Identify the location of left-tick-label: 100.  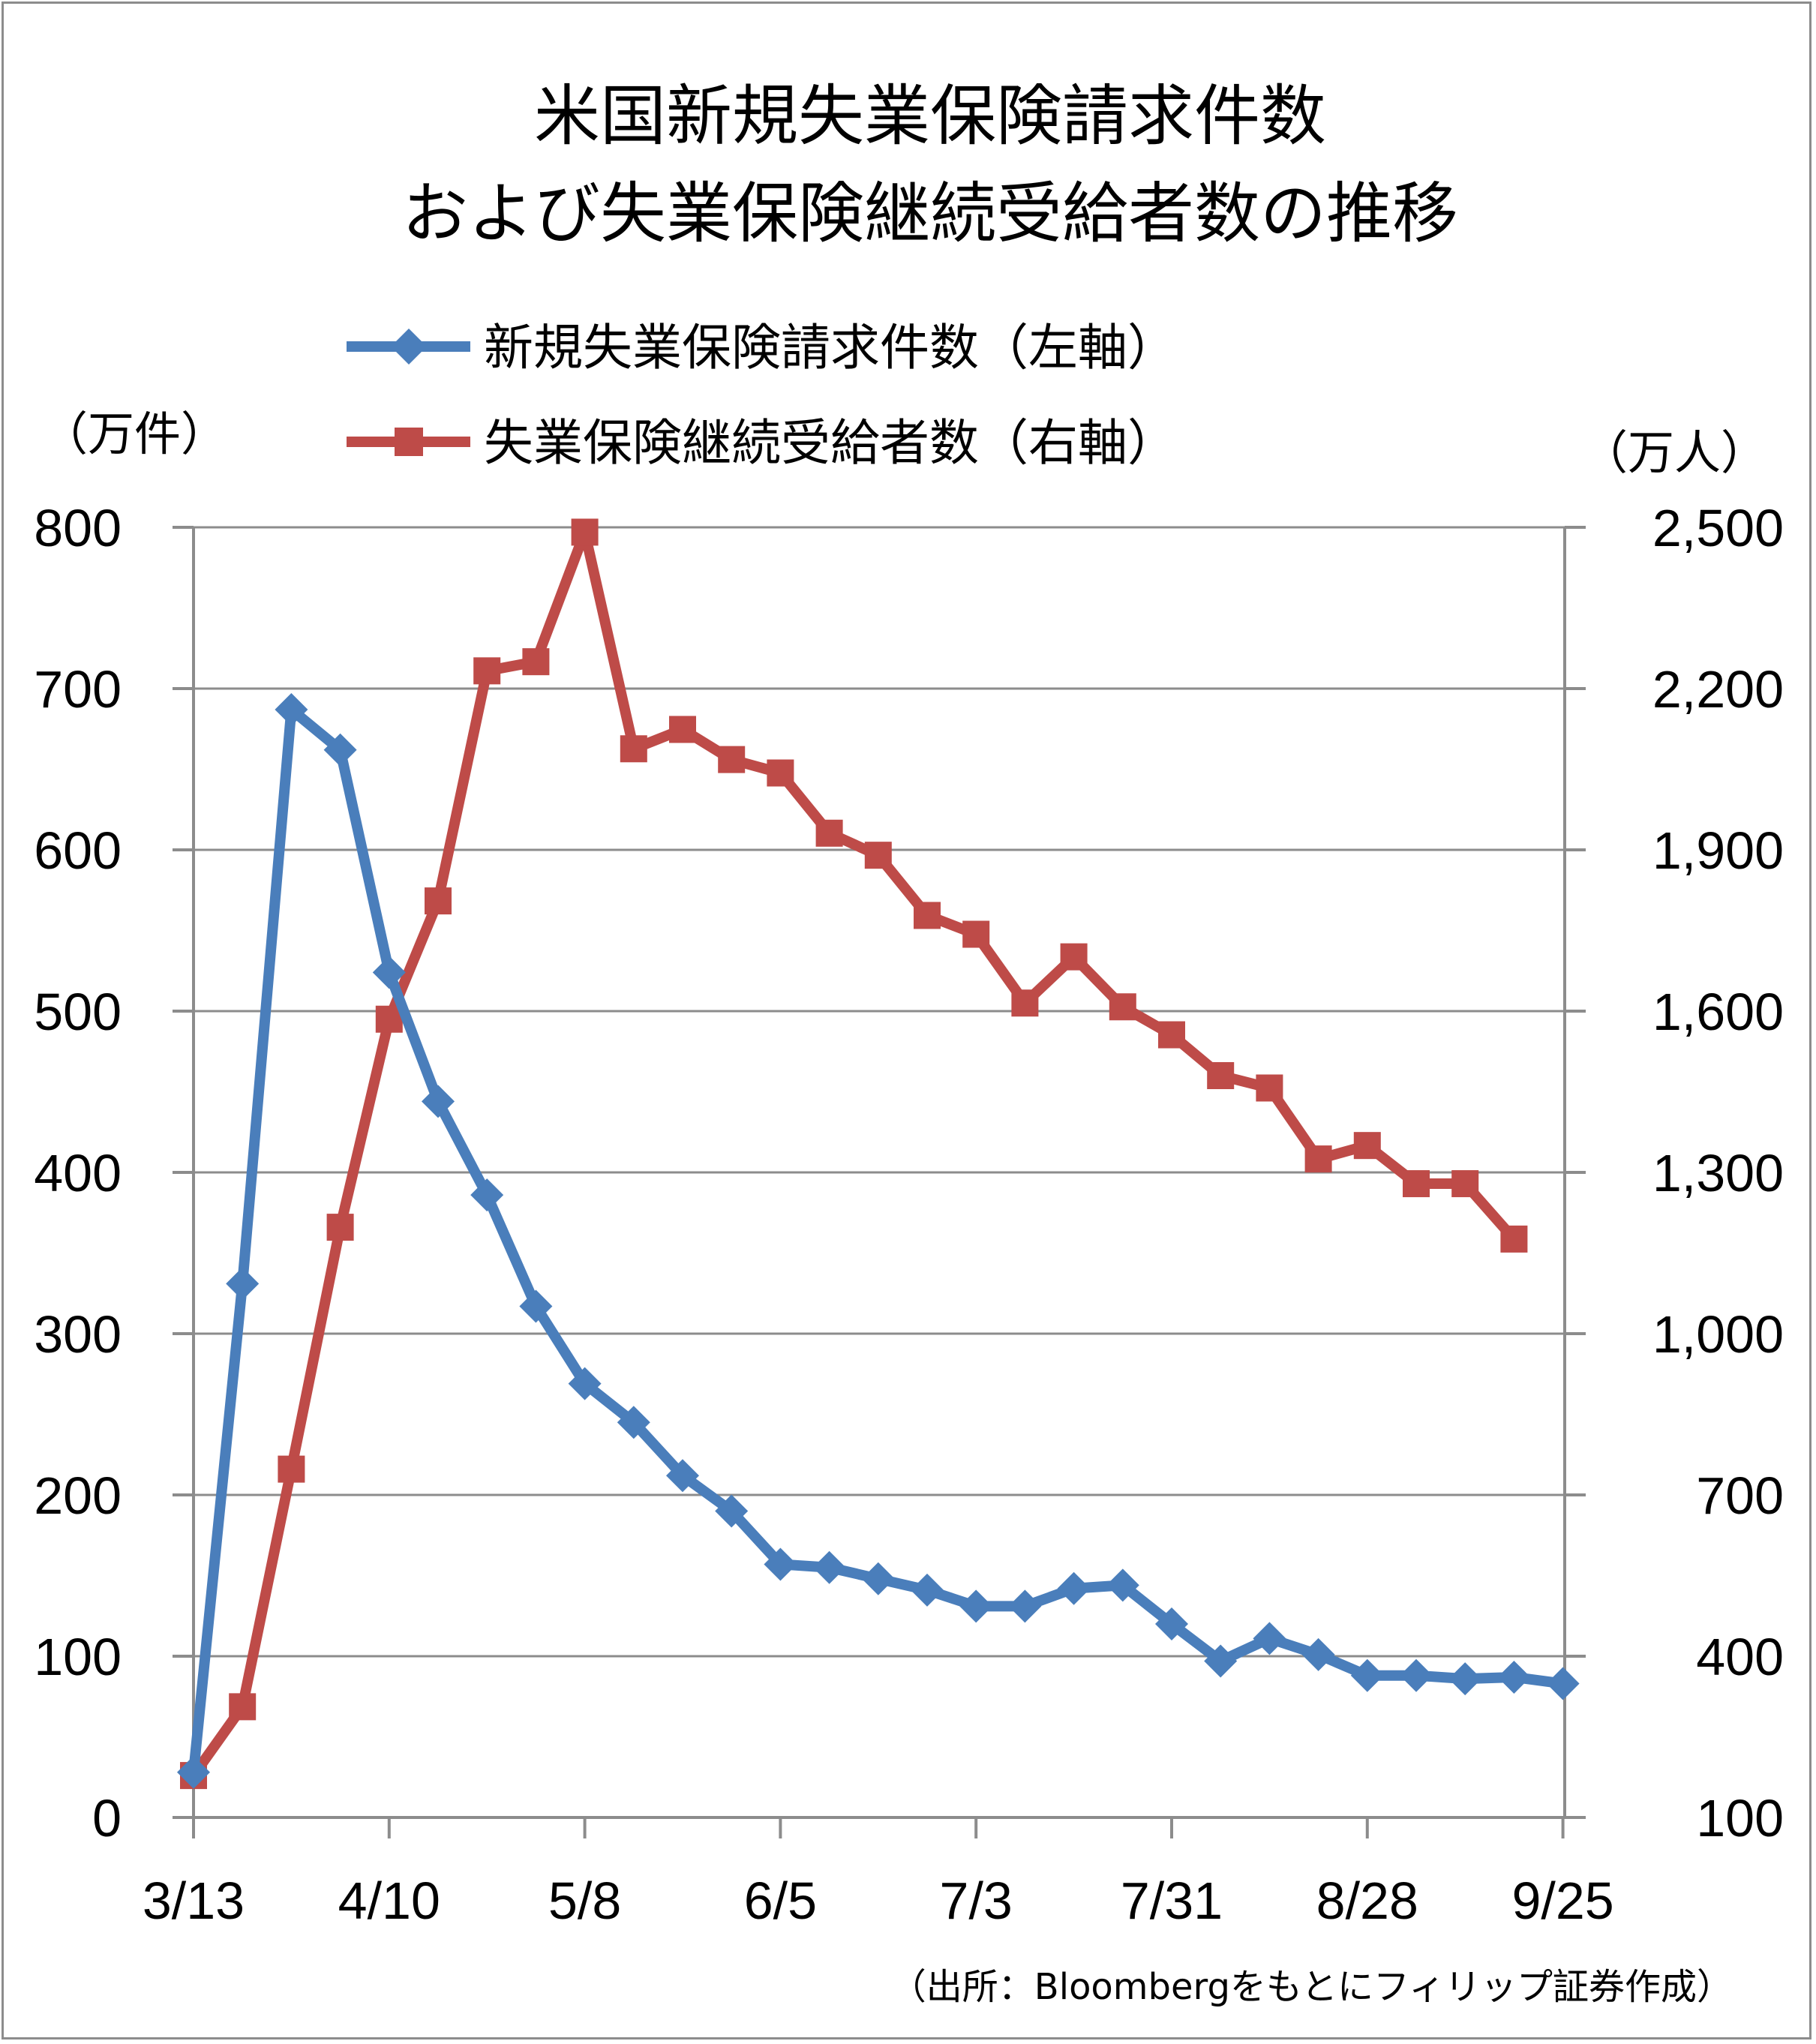
(78, 1657).